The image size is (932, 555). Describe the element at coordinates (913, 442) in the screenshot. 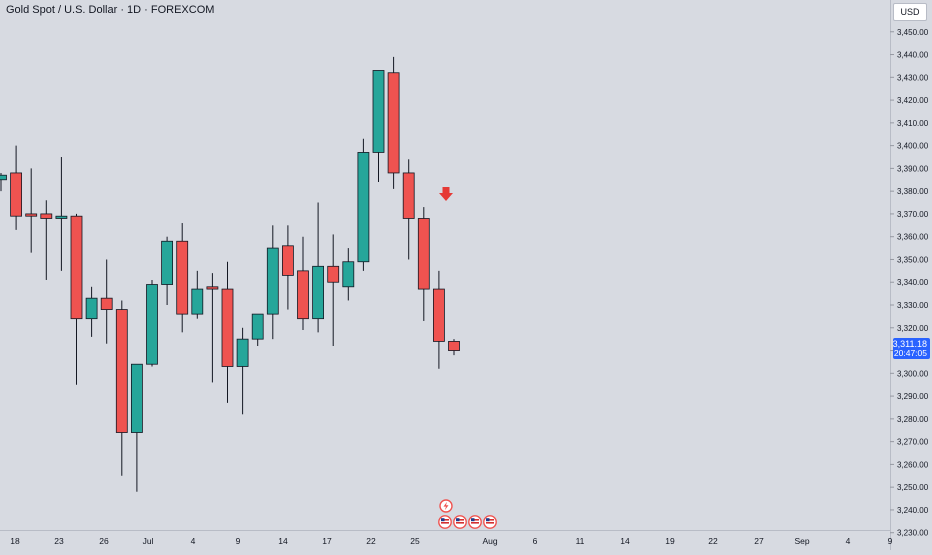

I see `price-tick-label: 3,270.00` at that location.